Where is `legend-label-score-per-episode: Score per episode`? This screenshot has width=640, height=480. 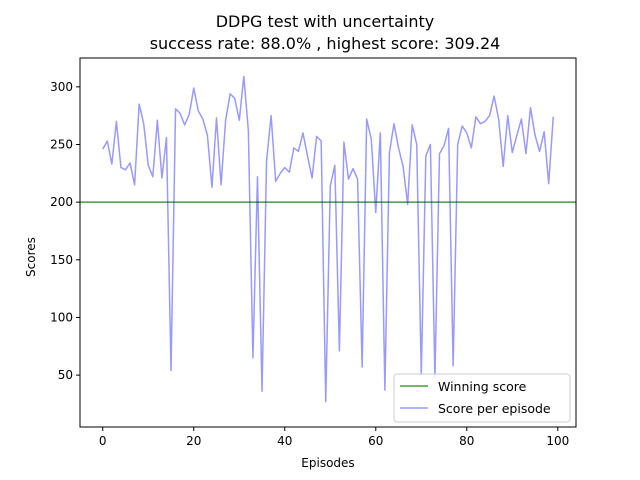
legend-label-score-per-episode: Score per episode is located at coordinates (494, 408).